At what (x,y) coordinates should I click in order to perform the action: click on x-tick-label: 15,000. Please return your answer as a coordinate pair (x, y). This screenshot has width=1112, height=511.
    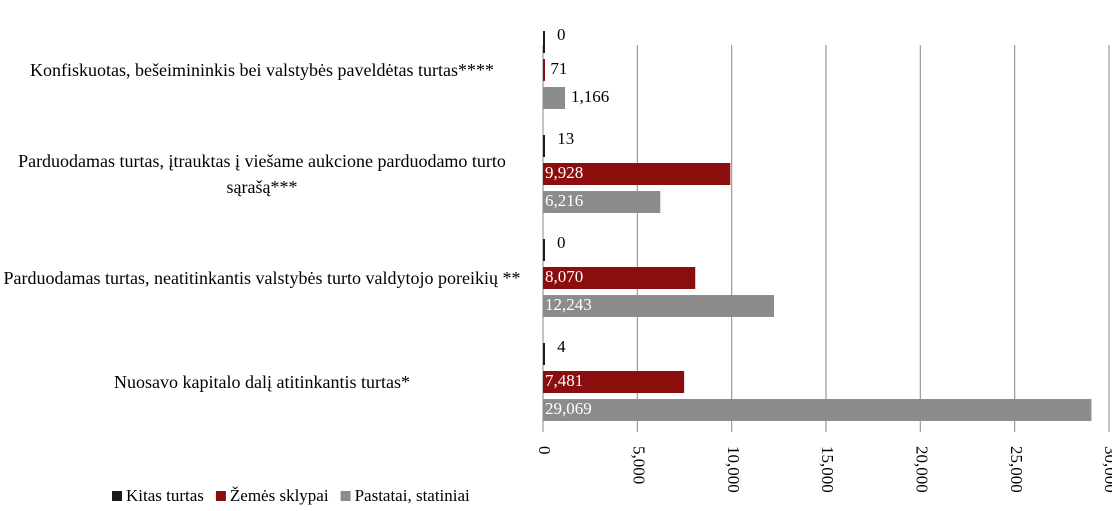
    Looking at the image, I should click on (827, 469).